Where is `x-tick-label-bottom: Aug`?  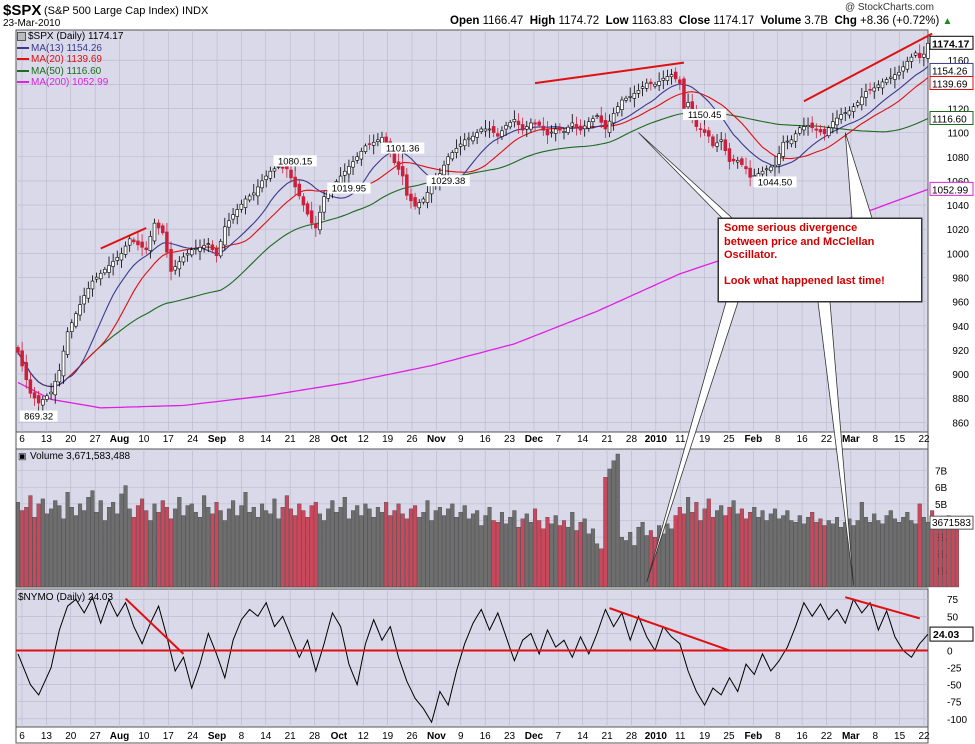 x-tick-label-bottom: Aug is located at coordinates (119, 736).